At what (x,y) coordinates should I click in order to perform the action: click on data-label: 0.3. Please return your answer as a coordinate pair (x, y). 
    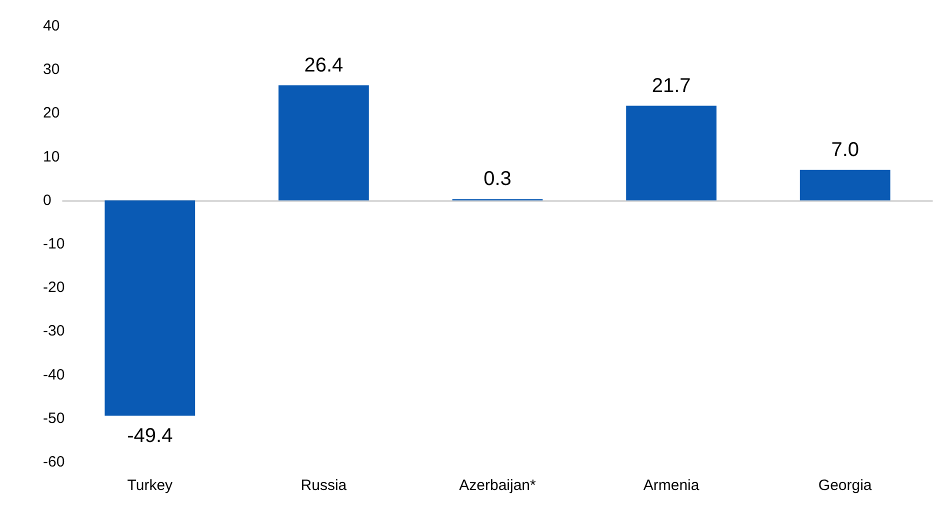
    Looking at the image, I should click on (498, 179).